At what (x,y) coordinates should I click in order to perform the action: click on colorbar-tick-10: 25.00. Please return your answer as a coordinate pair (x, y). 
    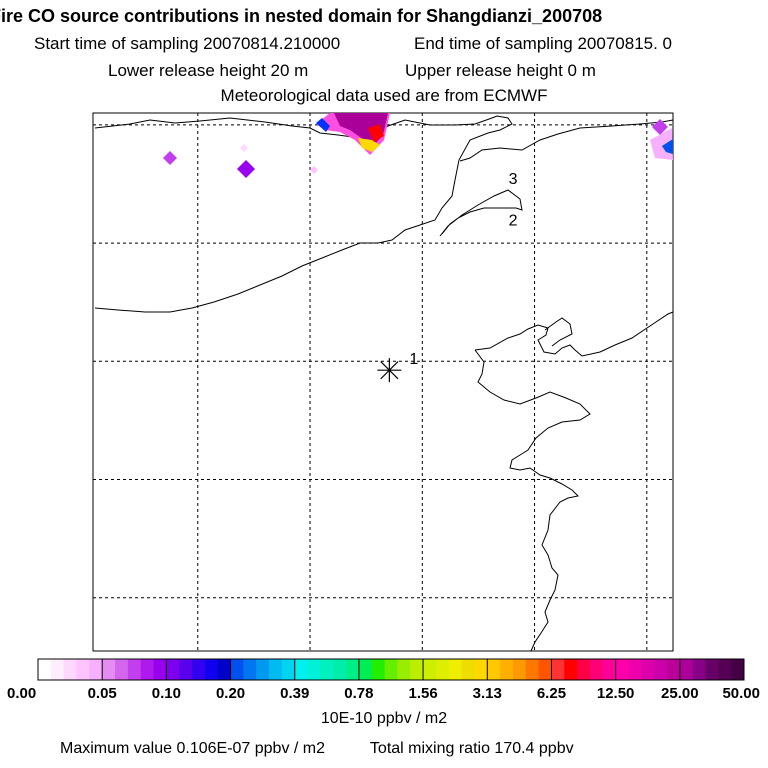
    Looking at the image, I should click on (680, 693).